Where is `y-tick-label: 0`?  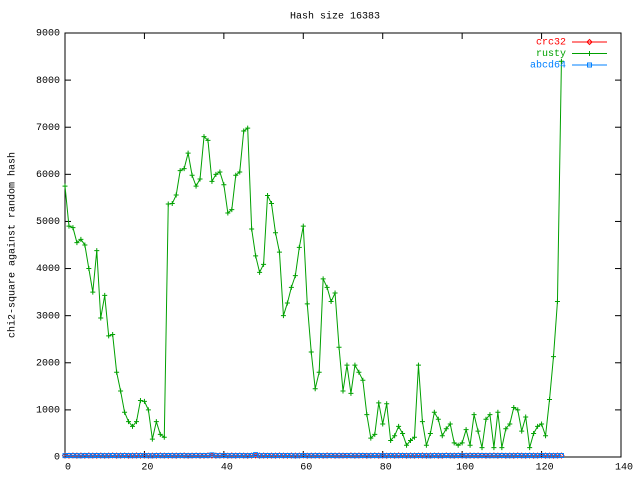 y-tick-label: 0 is located at coordinates (57, 458).